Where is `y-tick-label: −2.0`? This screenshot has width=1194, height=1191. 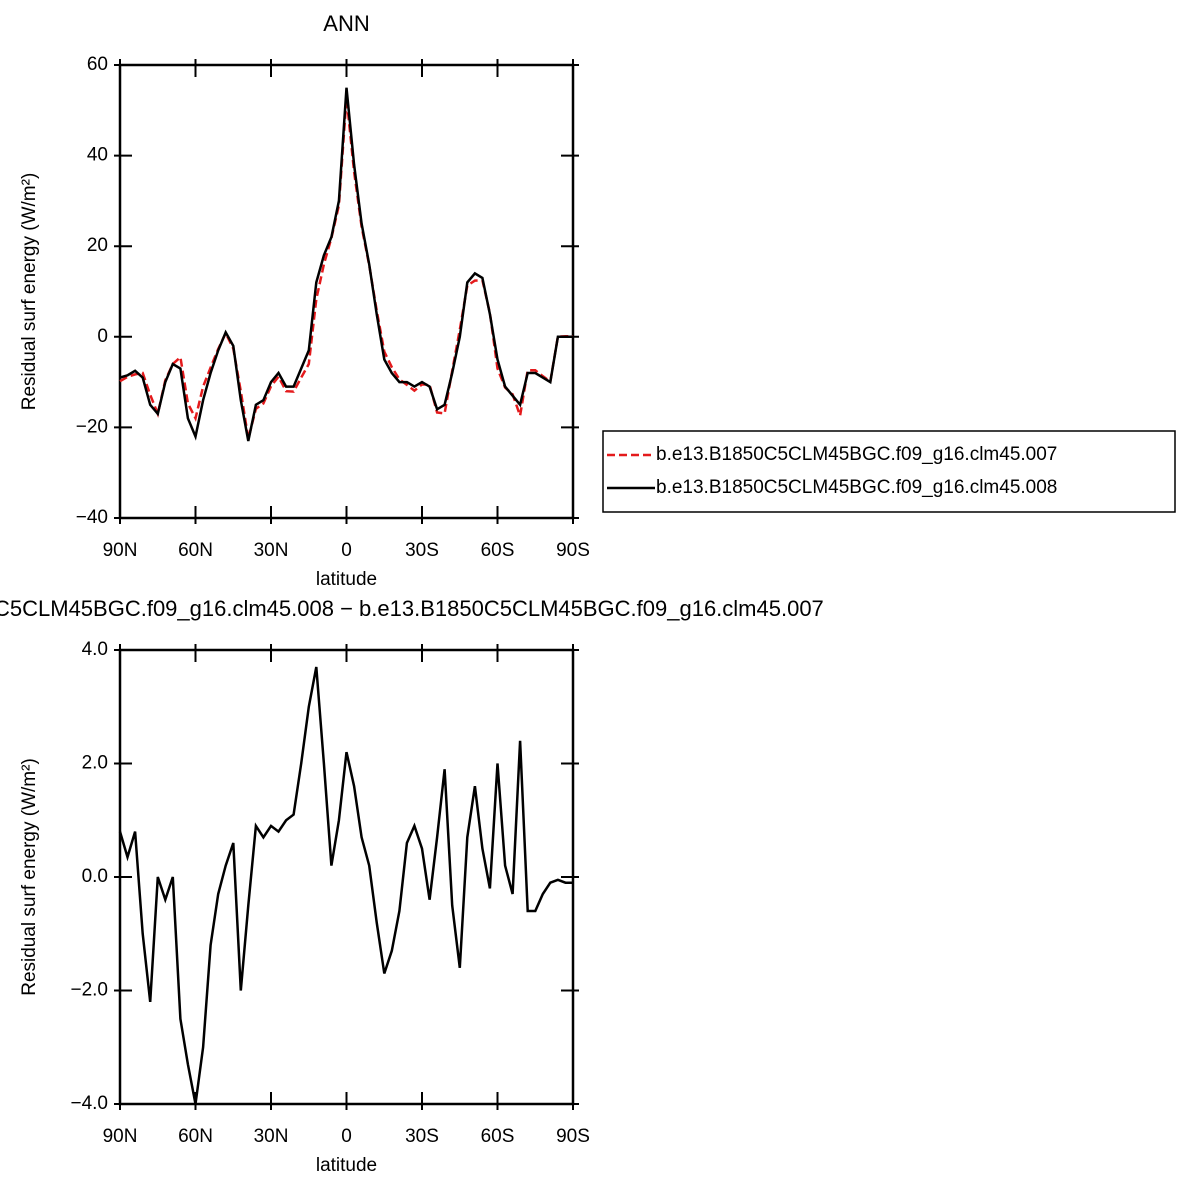 y-tick-label: −2.0 is located at coordinates (89, 990).